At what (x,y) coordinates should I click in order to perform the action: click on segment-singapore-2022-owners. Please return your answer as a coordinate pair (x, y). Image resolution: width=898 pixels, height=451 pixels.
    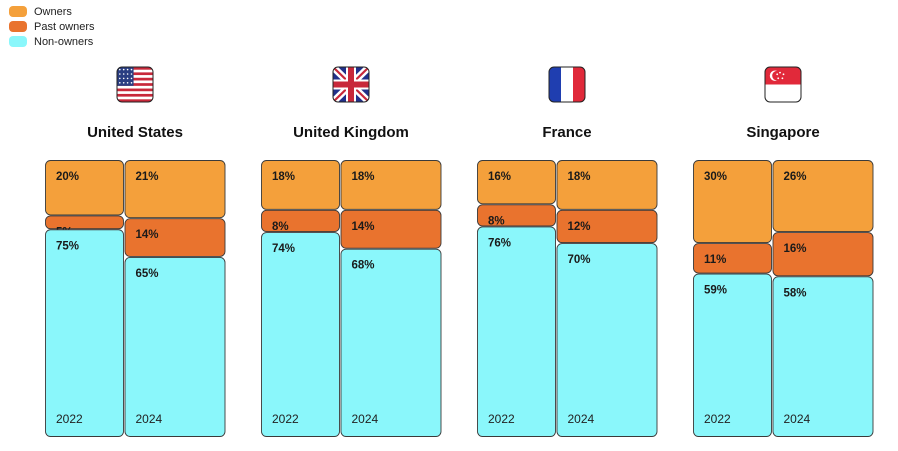
    Looking at the image, I should click on (732, 202).